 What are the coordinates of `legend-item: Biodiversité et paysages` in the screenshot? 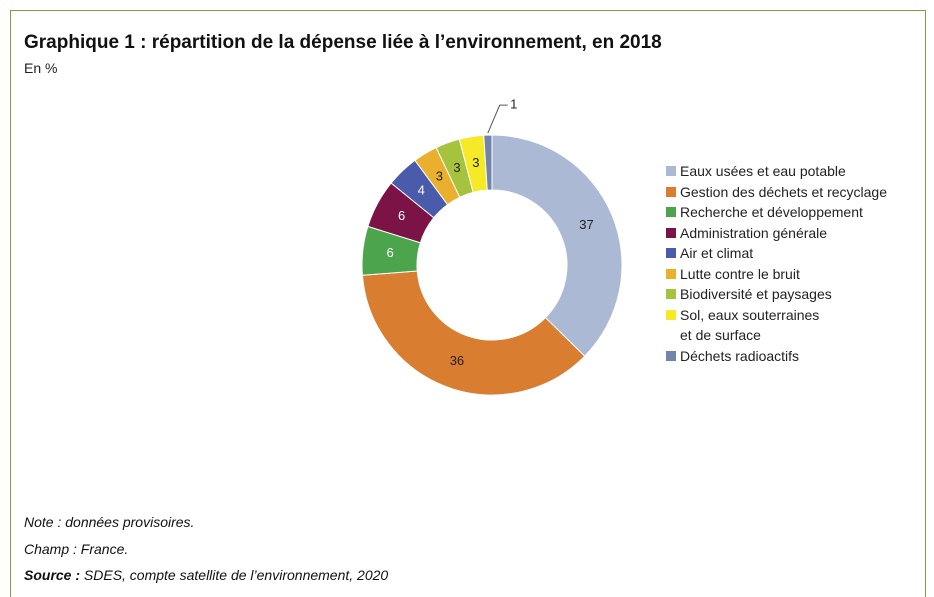 It's located at (776, 294).